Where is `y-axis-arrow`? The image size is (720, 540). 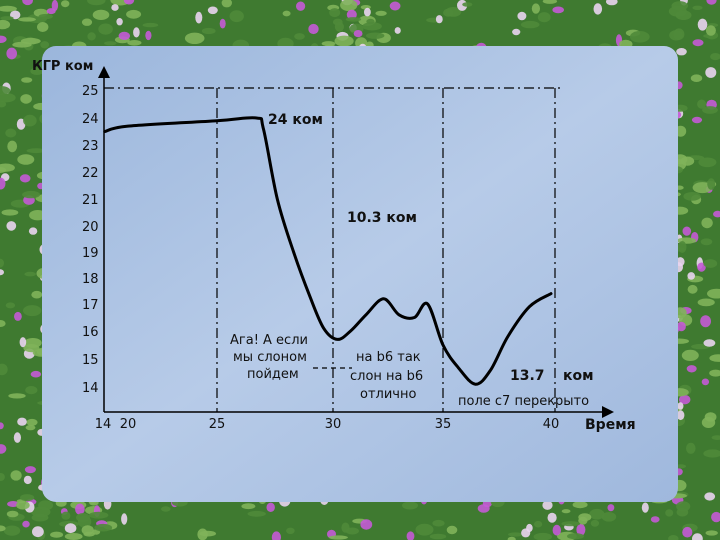
y-axis-arrow is located at coordinates (104, 72).